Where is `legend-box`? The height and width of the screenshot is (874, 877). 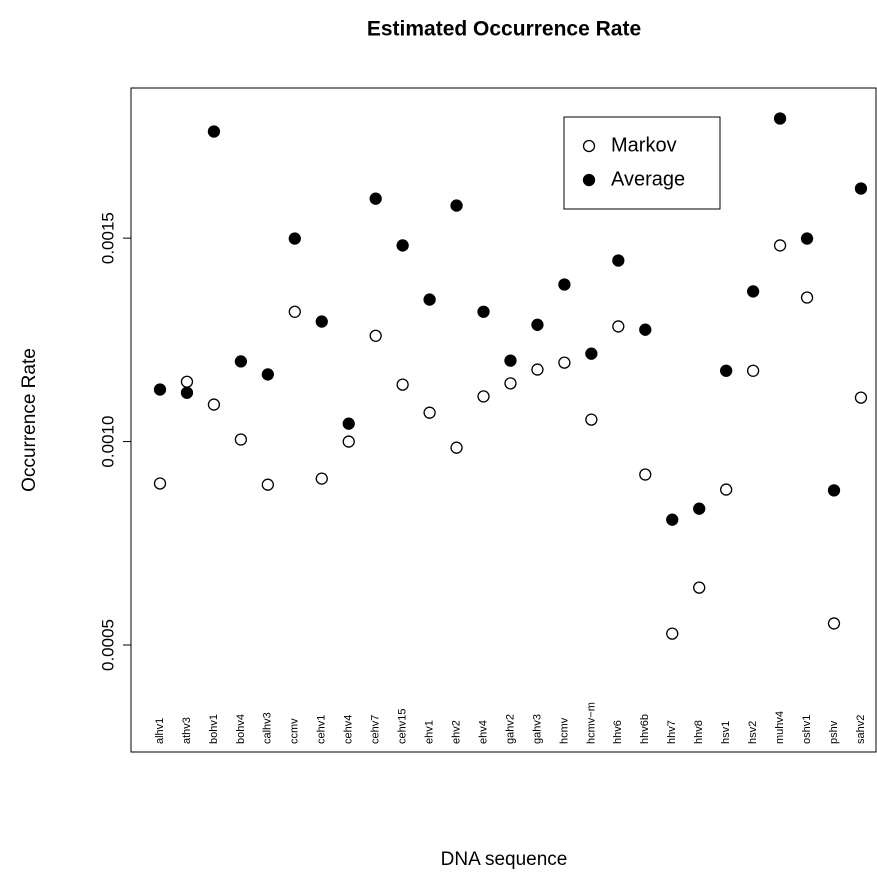
legend-box is located at coordinates (642, 163).